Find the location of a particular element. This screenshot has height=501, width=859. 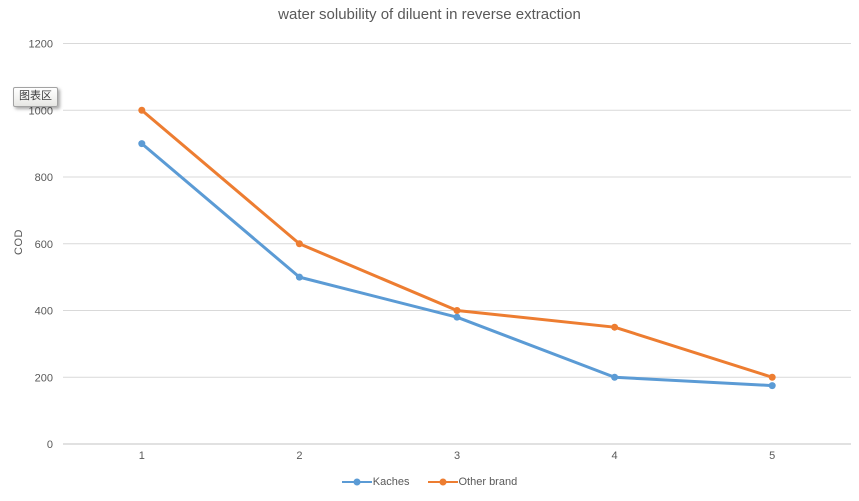

y-tick-label: 400 is located at coordinates (44, 312).